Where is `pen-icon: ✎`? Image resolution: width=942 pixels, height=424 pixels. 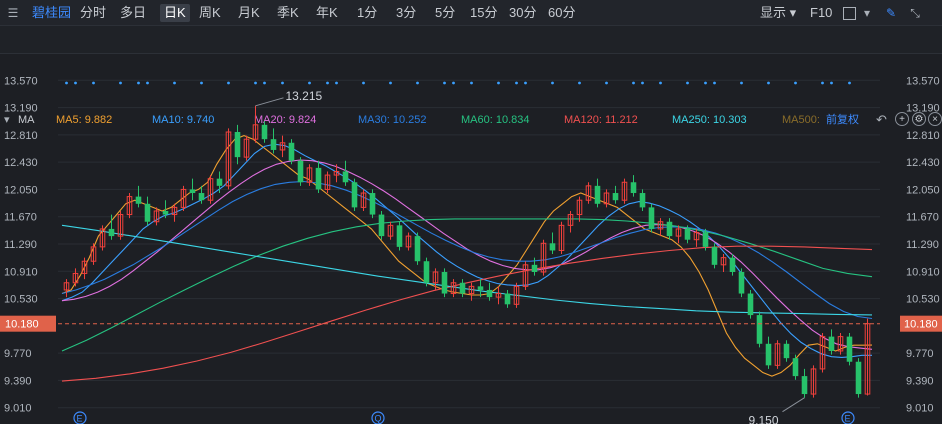
pen-icon: ✎ is located at coordinates (891, 13).